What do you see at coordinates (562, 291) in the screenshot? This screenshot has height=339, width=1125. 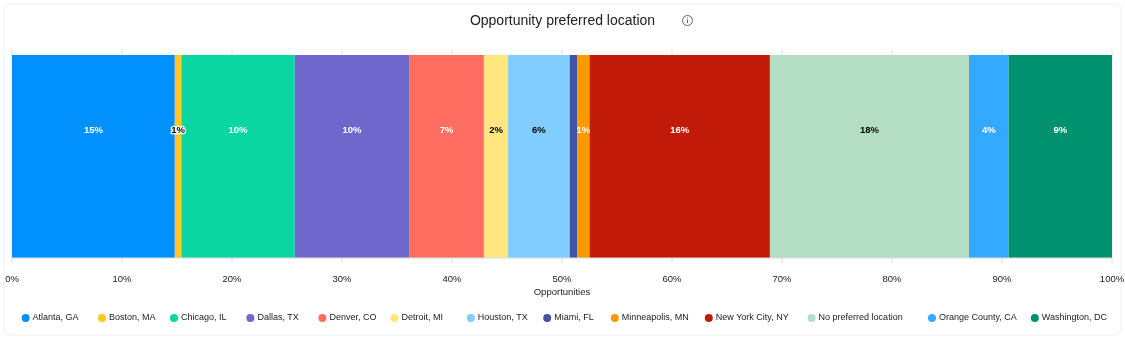 I see `x-axis-title: Opportunities` at bounding box center [562, 291].